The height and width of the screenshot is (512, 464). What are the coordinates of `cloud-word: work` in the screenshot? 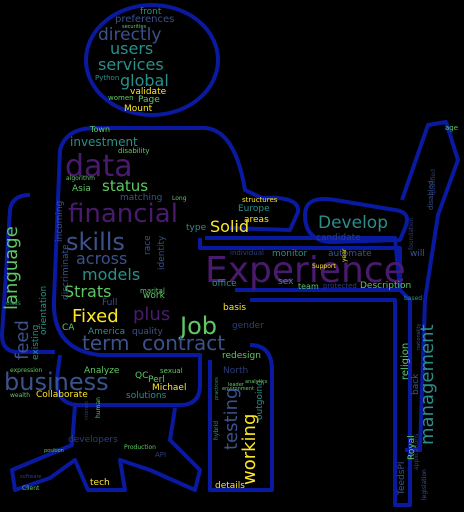 It's located at (154, 296).